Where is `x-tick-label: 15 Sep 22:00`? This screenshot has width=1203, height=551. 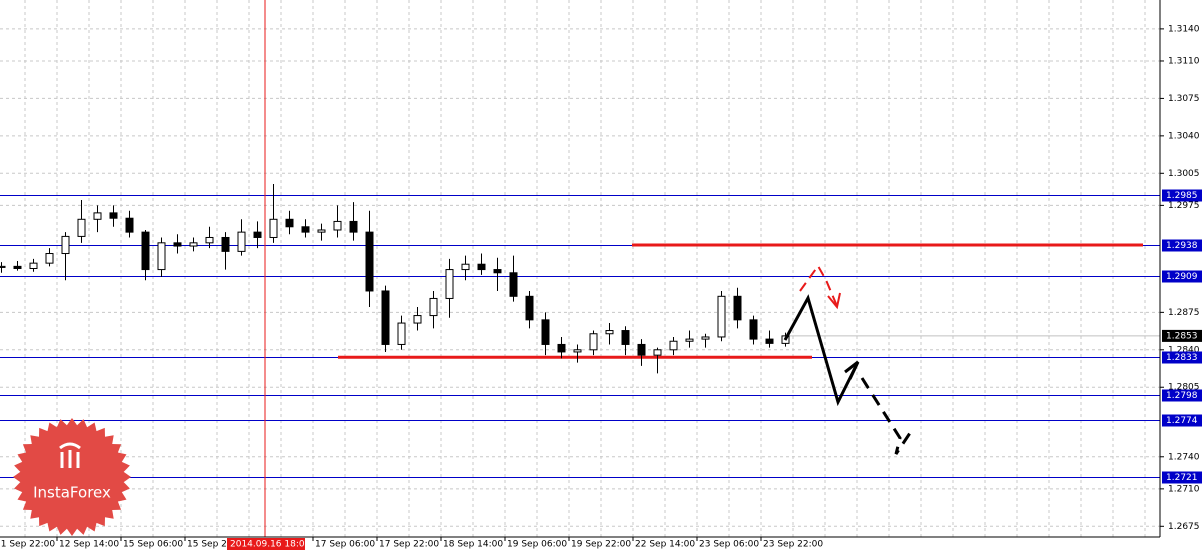 x-tick-label: 15 Sep 22:00 is located at coordinates (217, 545).